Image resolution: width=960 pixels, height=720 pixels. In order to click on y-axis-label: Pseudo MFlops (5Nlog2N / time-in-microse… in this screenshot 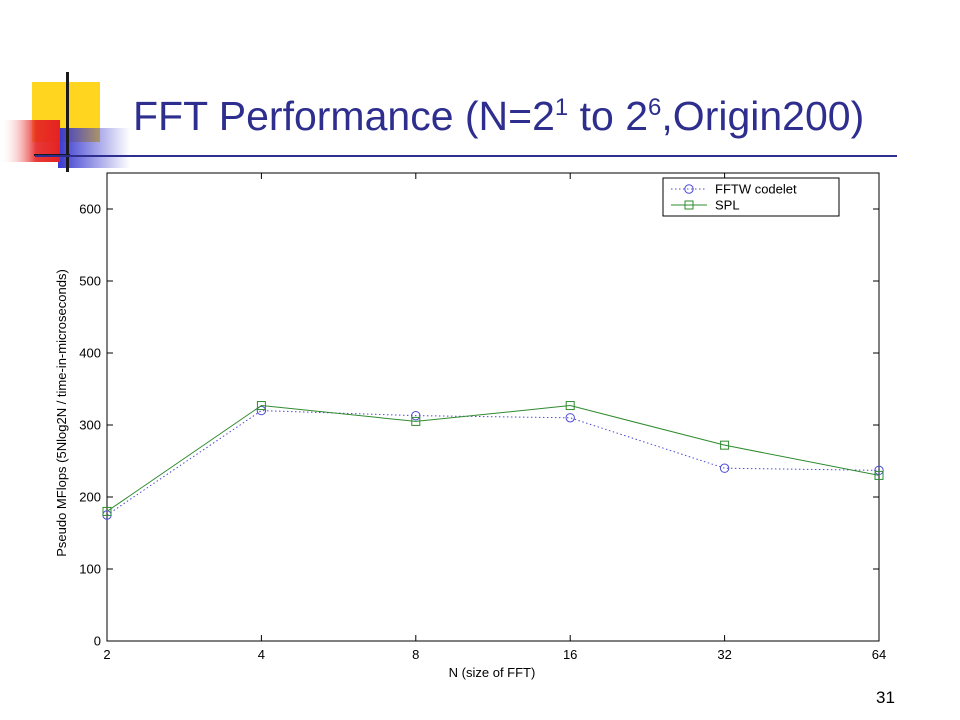, I will do `click(61, 413)`.